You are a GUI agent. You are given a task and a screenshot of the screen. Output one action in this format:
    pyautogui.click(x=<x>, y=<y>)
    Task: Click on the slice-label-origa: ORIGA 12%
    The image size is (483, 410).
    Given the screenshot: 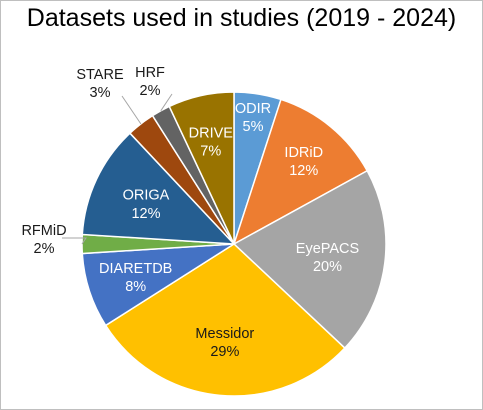 What is the action you would take?
    pyautogui.click(x=146, y=205)
    